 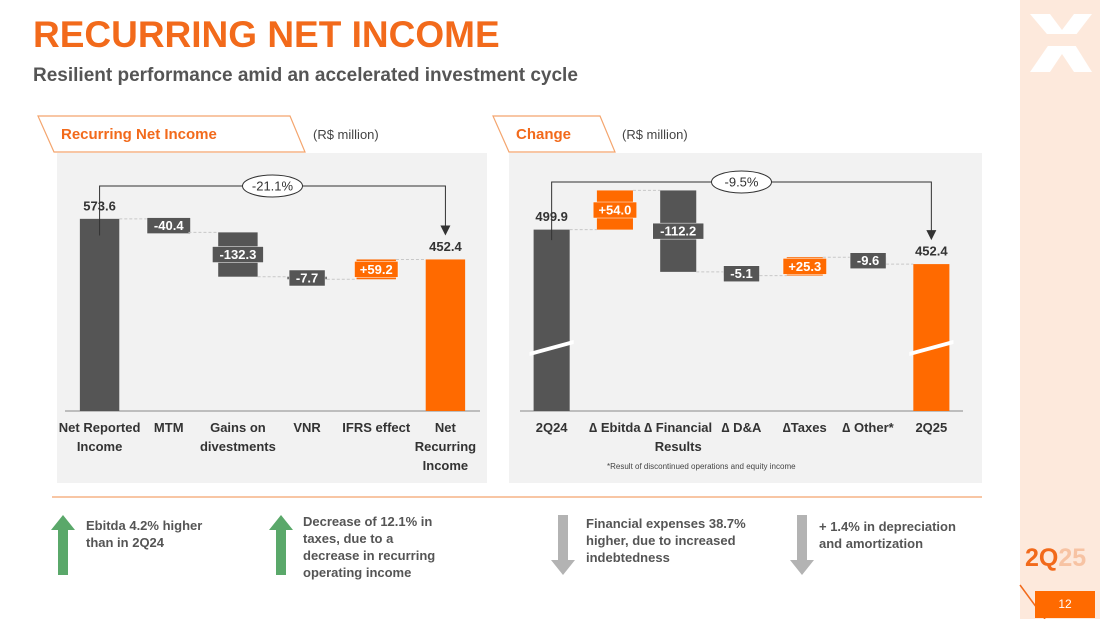 I want to click on badge-sub: 25, so click(x=1072, y=558).